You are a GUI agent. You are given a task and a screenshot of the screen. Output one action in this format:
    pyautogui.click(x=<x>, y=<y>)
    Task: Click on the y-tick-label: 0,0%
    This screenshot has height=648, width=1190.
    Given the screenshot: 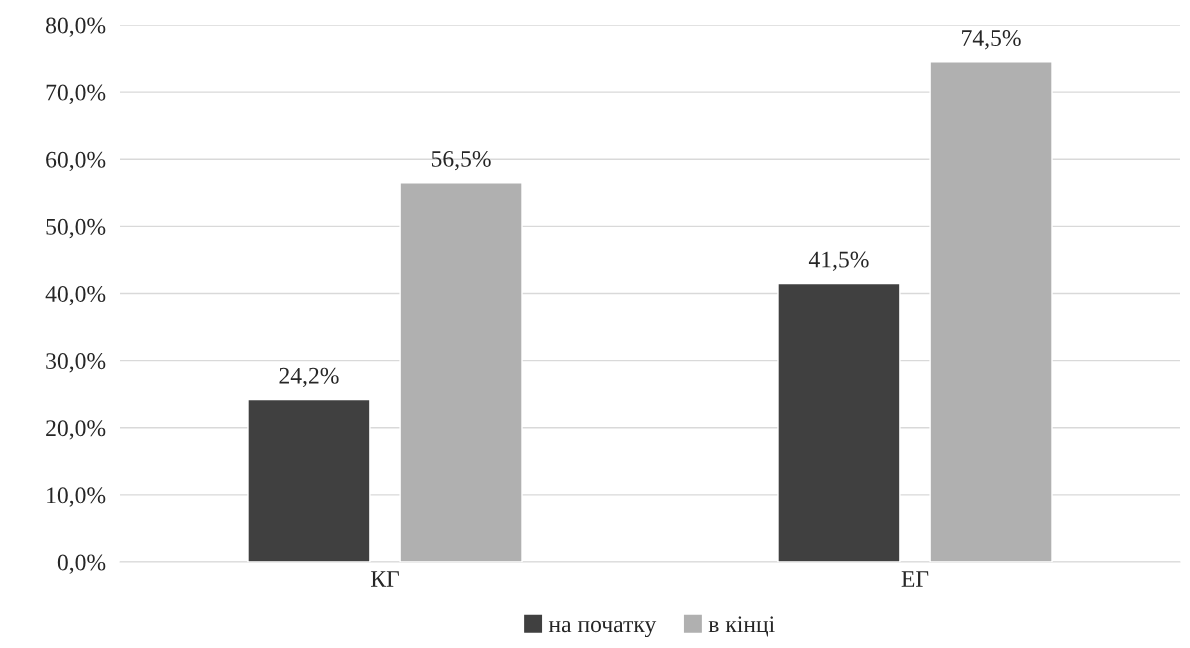 What is the action you would take?
    pyautogui.click(x=81, y=564)
    